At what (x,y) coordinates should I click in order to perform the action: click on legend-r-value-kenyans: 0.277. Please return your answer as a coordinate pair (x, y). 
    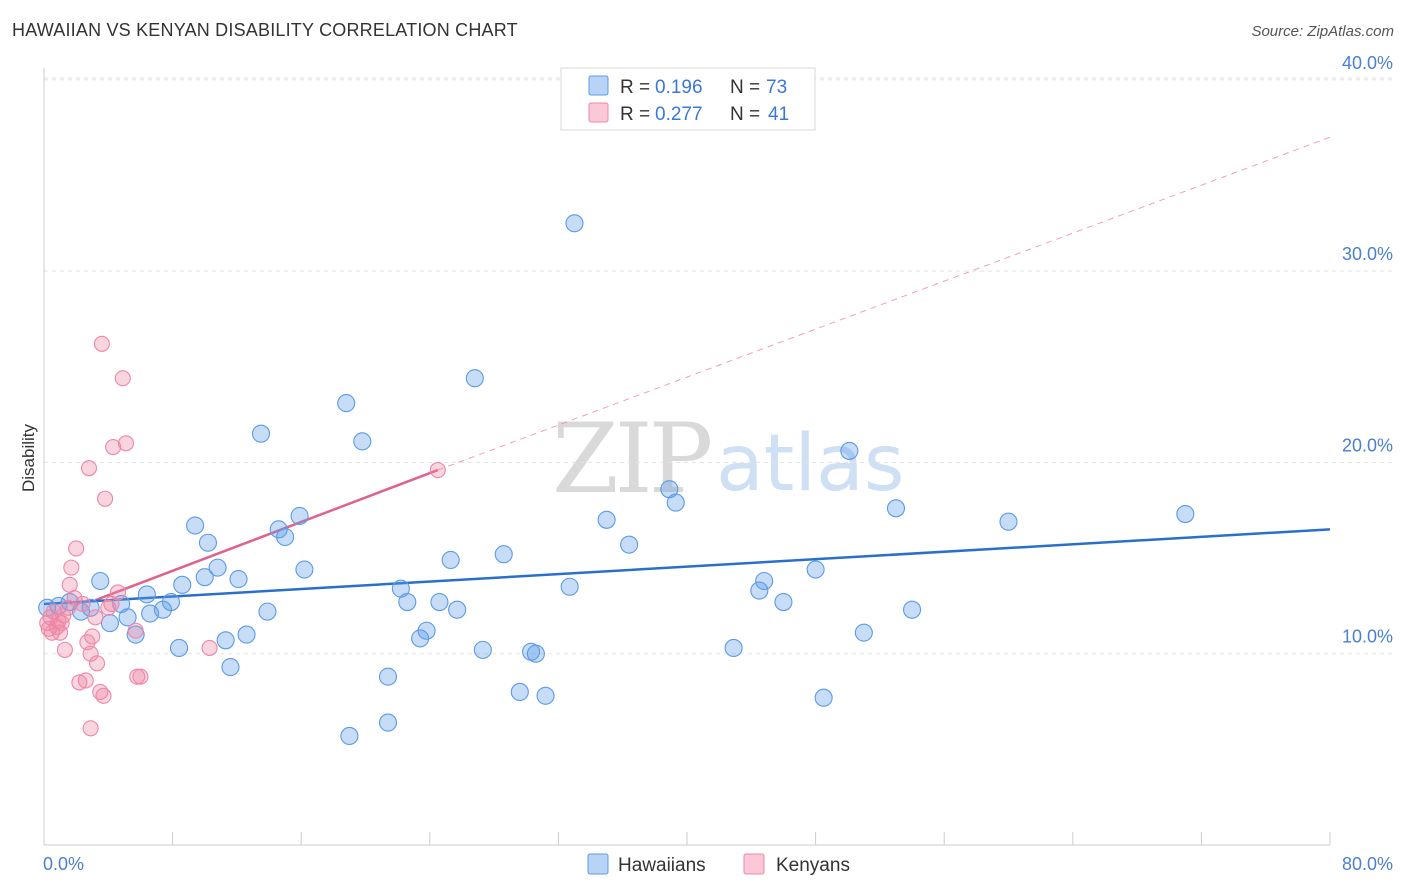
    Looking at the image, I should click on (679, 114).